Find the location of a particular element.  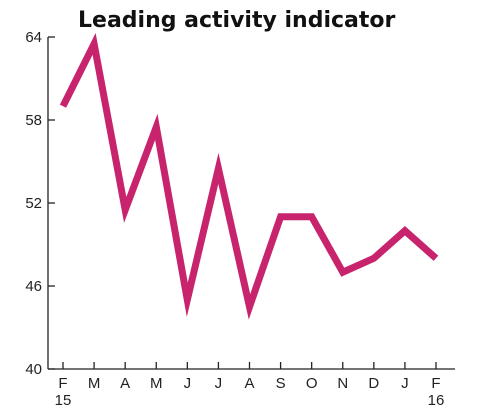

y-tick-label: 40 is located at coordinates (33, 369).